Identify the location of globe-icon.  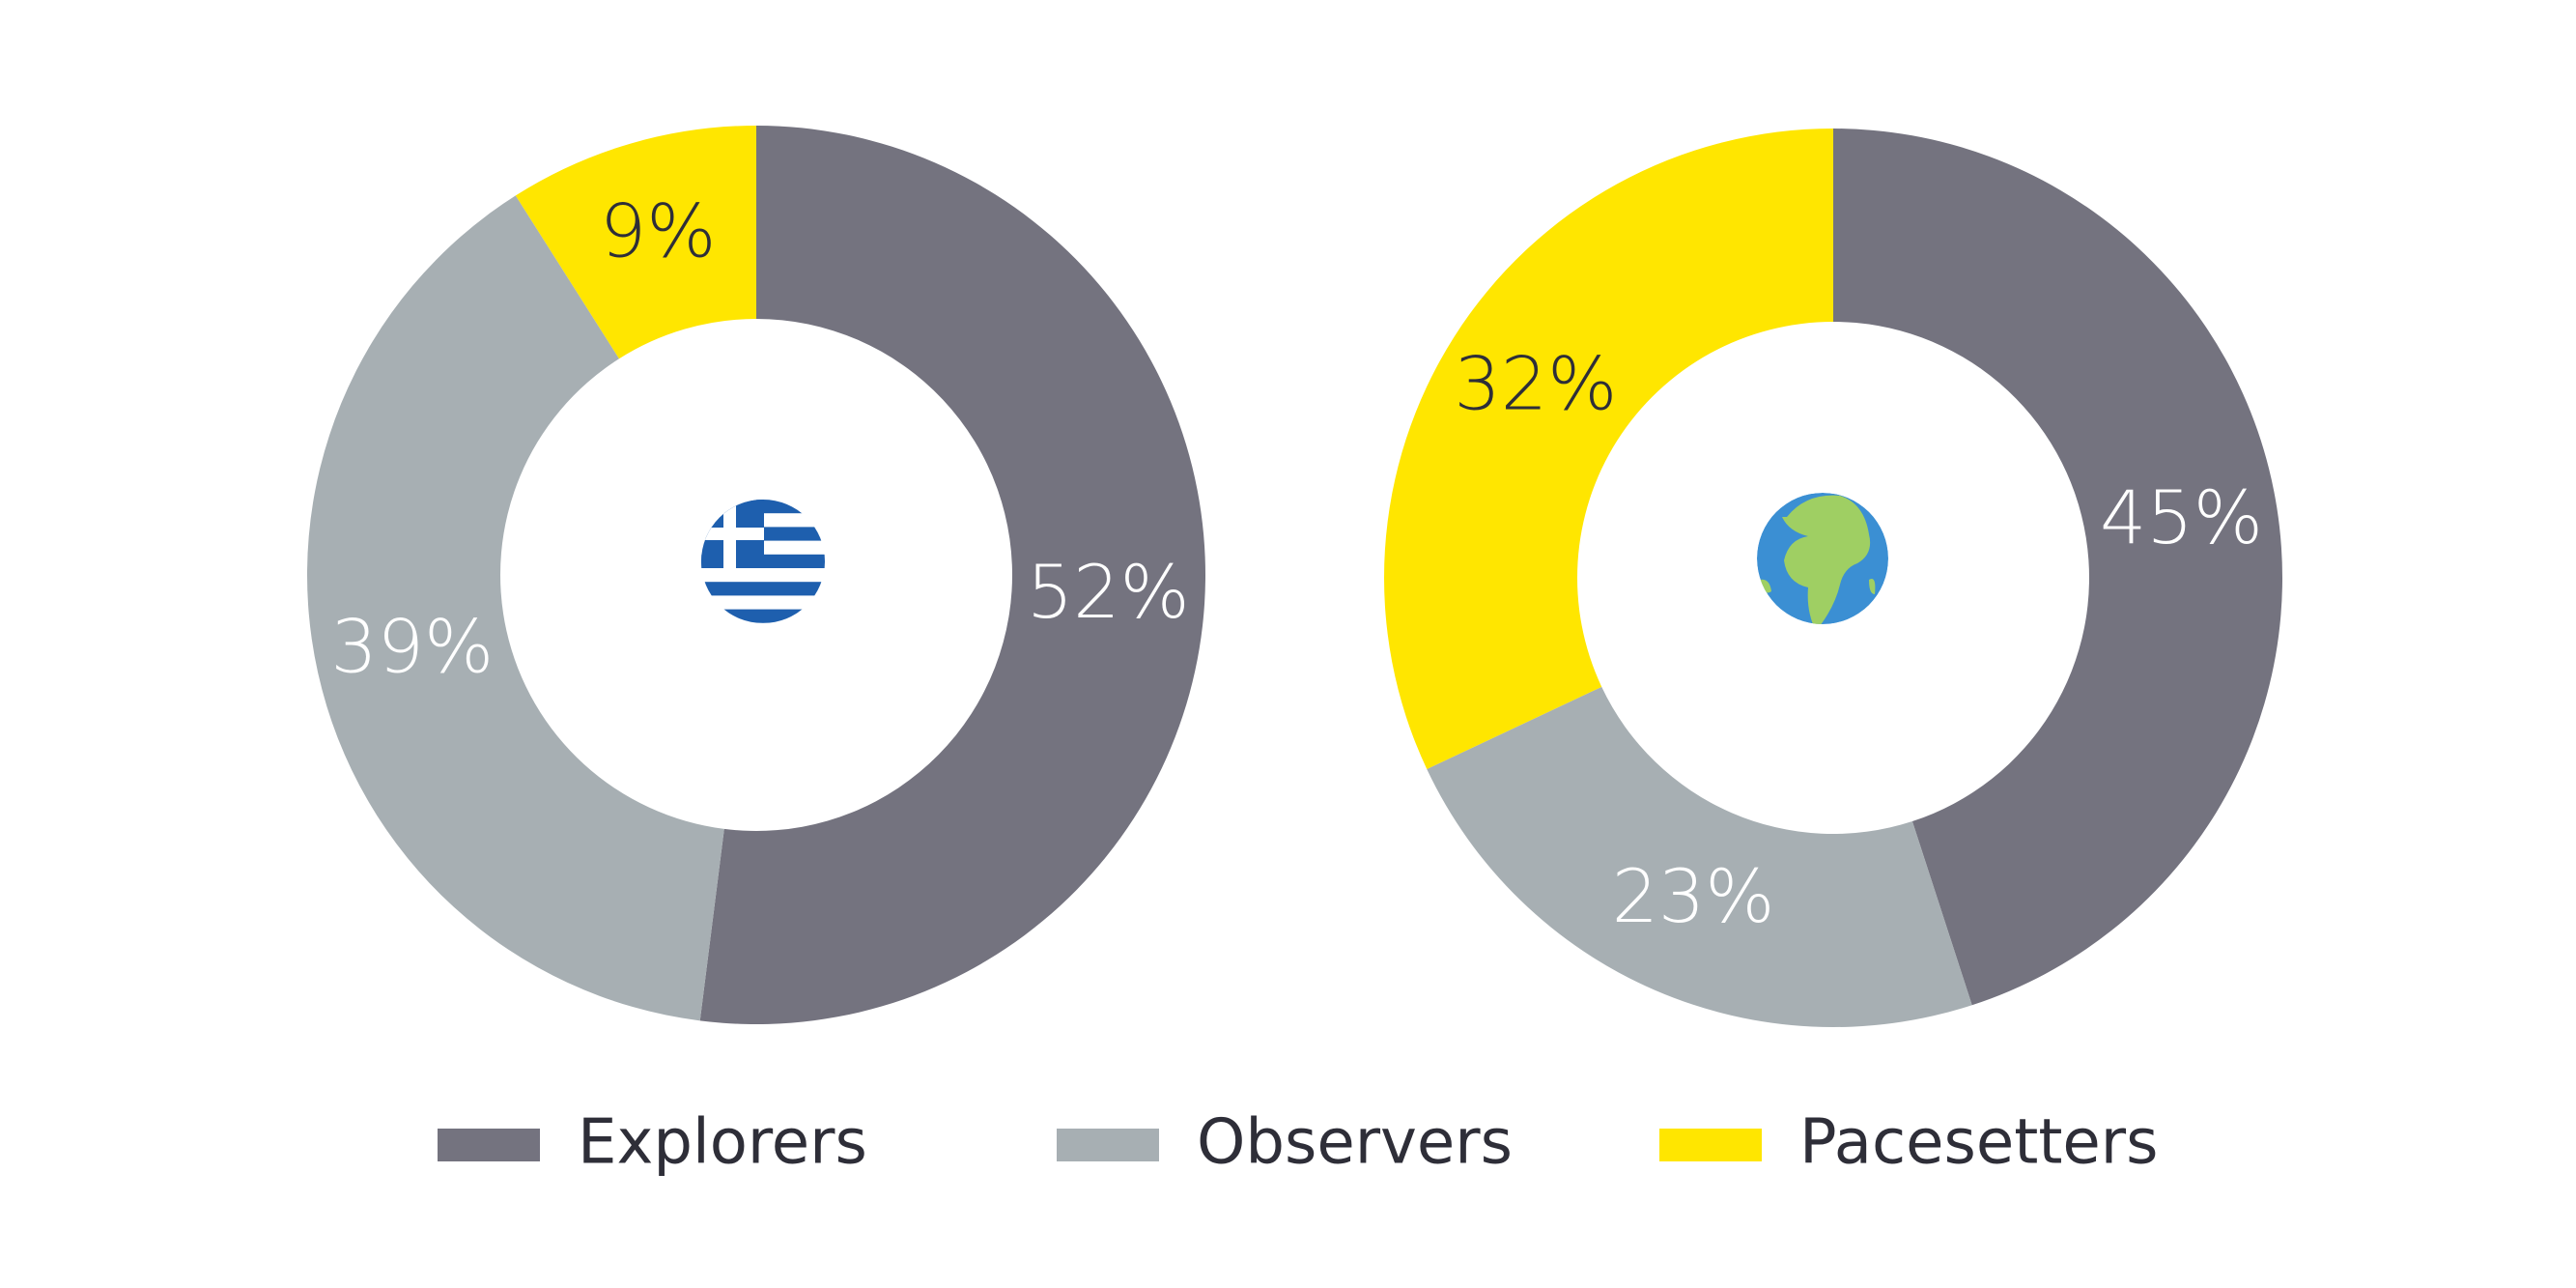
(1822, 559).